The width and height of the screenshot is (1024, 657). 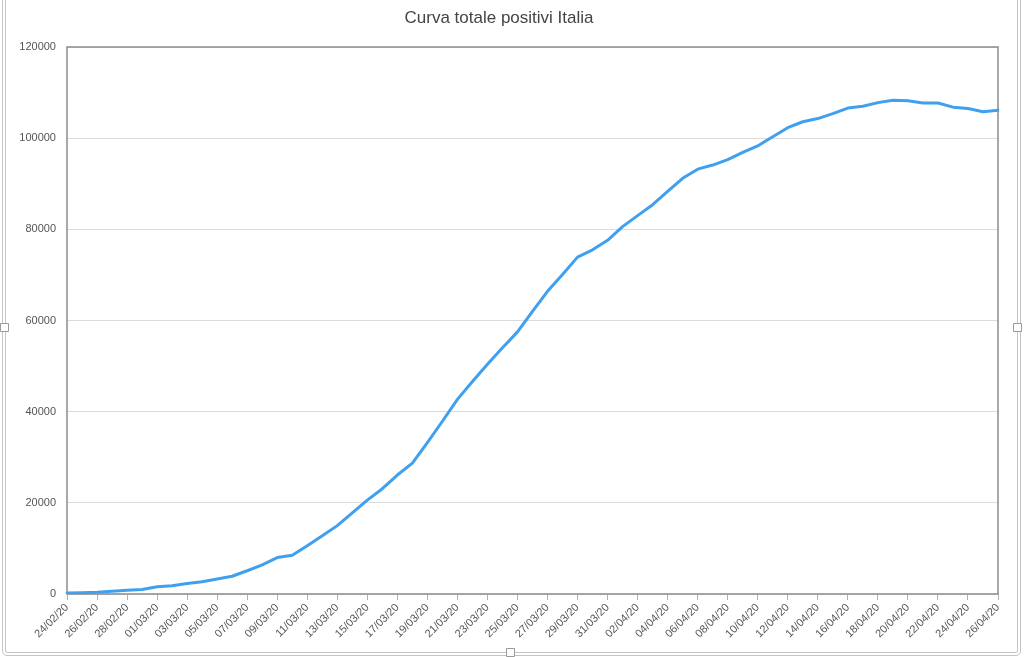 I want to click on y-tick-label: 40000, so click(x=40, y=410).